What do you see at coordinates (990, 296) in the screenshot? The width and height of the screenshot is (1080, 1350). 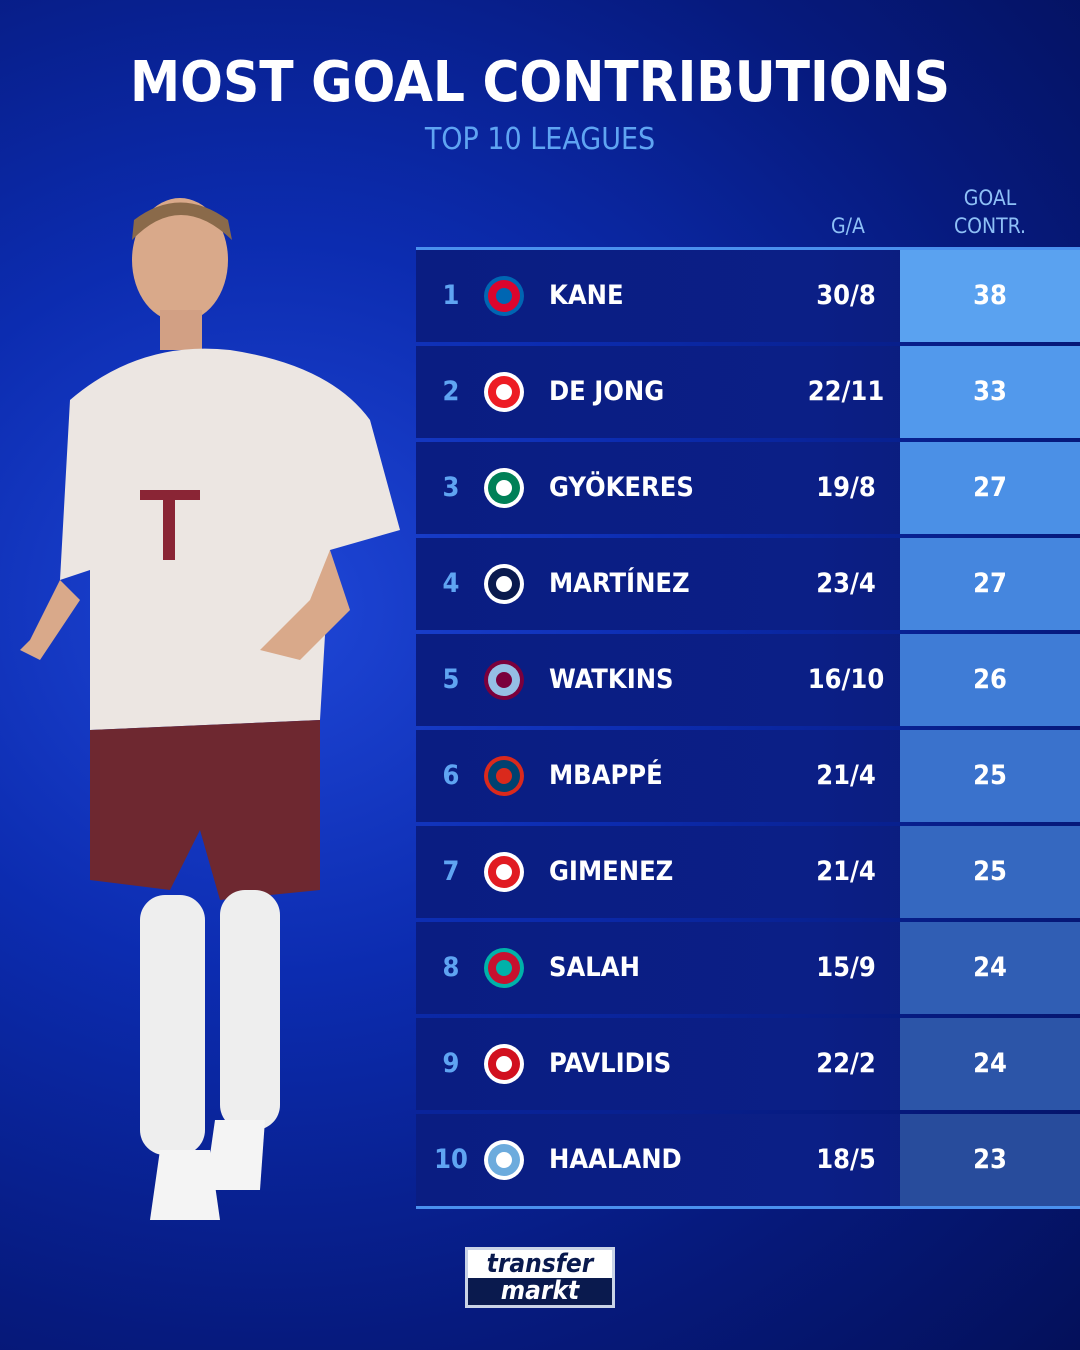 I see `goal-contributions: 38` at bounding box center [990, 296].